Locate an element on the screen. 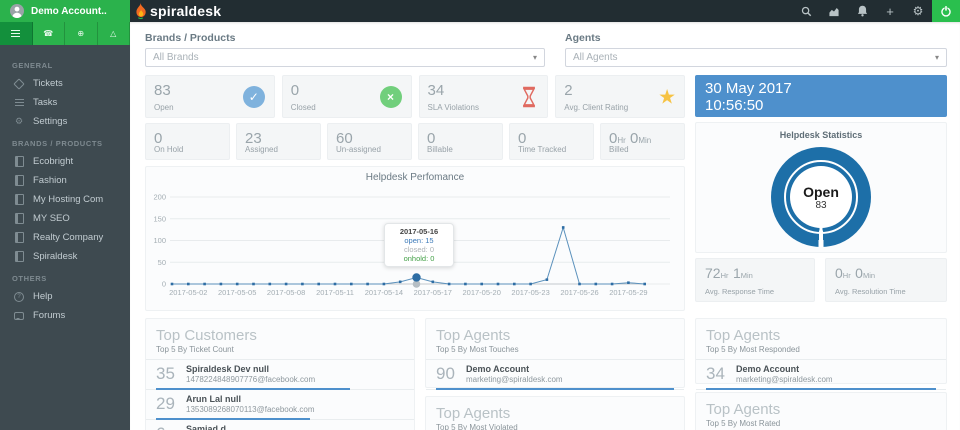  svg-text: 2017-05-11 is located at coordinates (335, 292).